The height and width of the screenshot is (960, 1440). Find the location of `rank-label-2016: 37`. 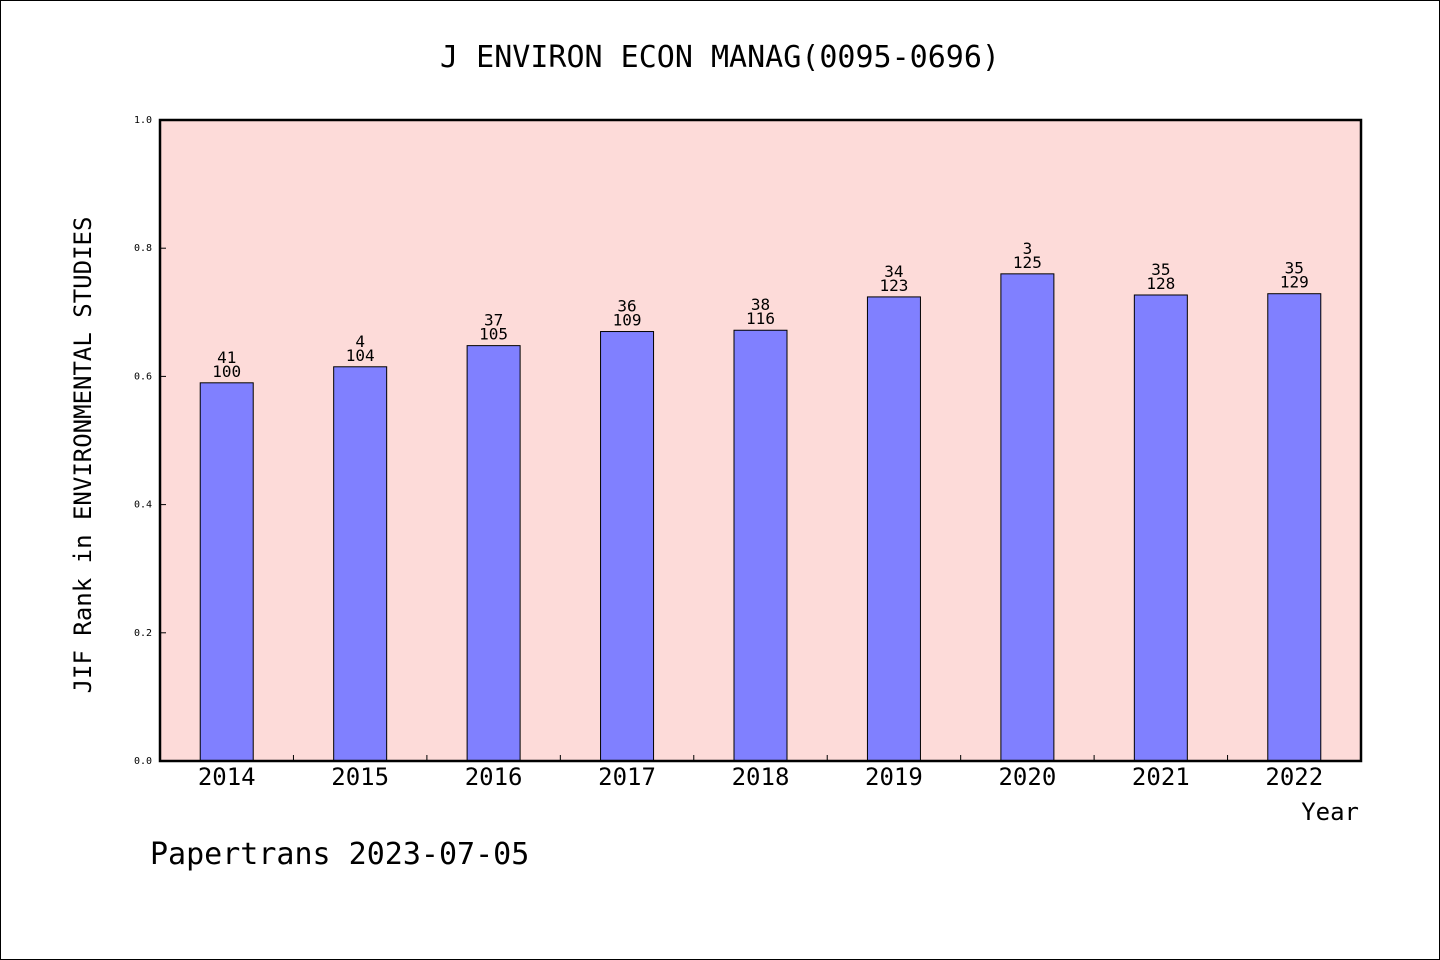

rank-label-2016: 37 is located at coordinates (493, 320).